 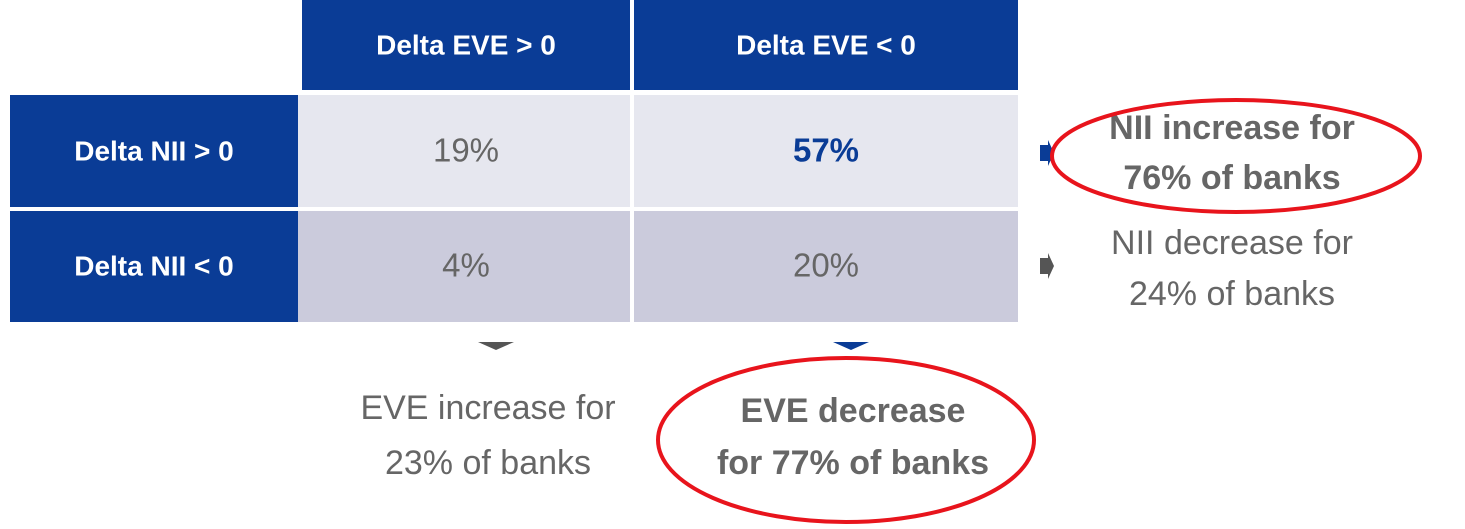 What do you see at coordinates (488, 463) in the screenshot?
I see `summary-text: 23% of banks` at bounding box center [488, 463].